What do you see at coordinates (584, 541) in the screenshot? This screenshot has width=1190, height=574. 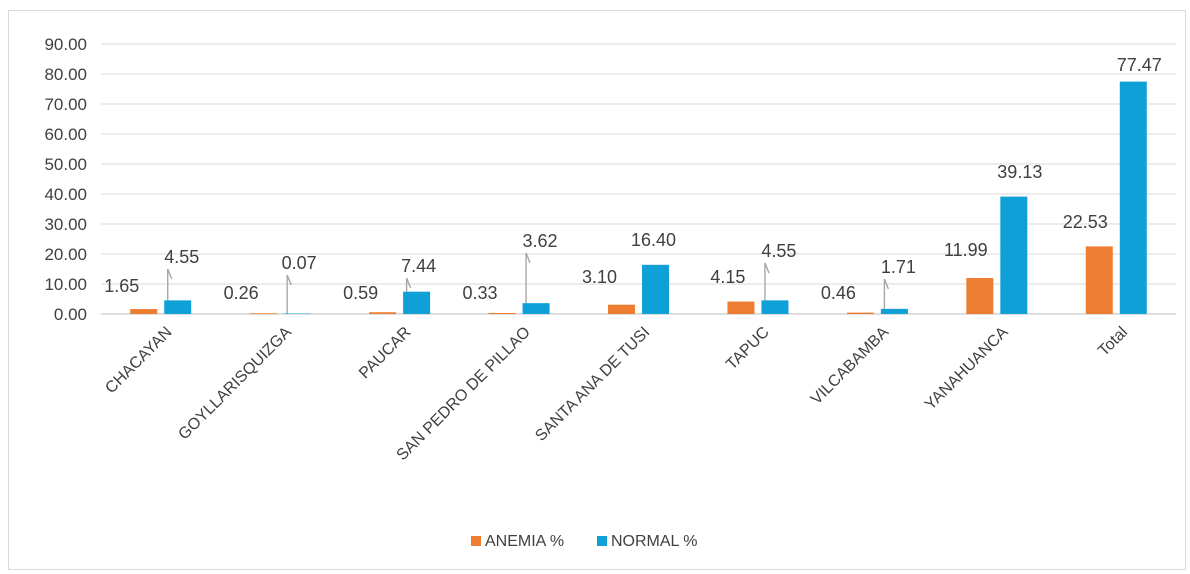 I see `legend: ANEMIA % NORMAL %` at bounding box center [584, 541].